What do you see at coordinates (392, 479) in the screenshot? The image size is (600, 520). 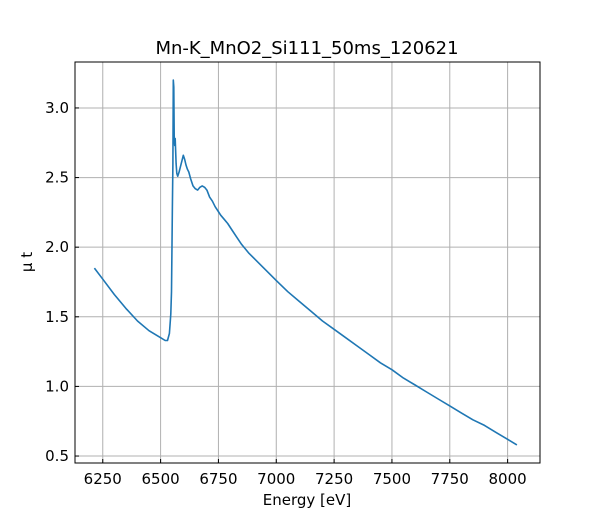 I see `x-tick-label: 7500` at bounding box center [392, 479].